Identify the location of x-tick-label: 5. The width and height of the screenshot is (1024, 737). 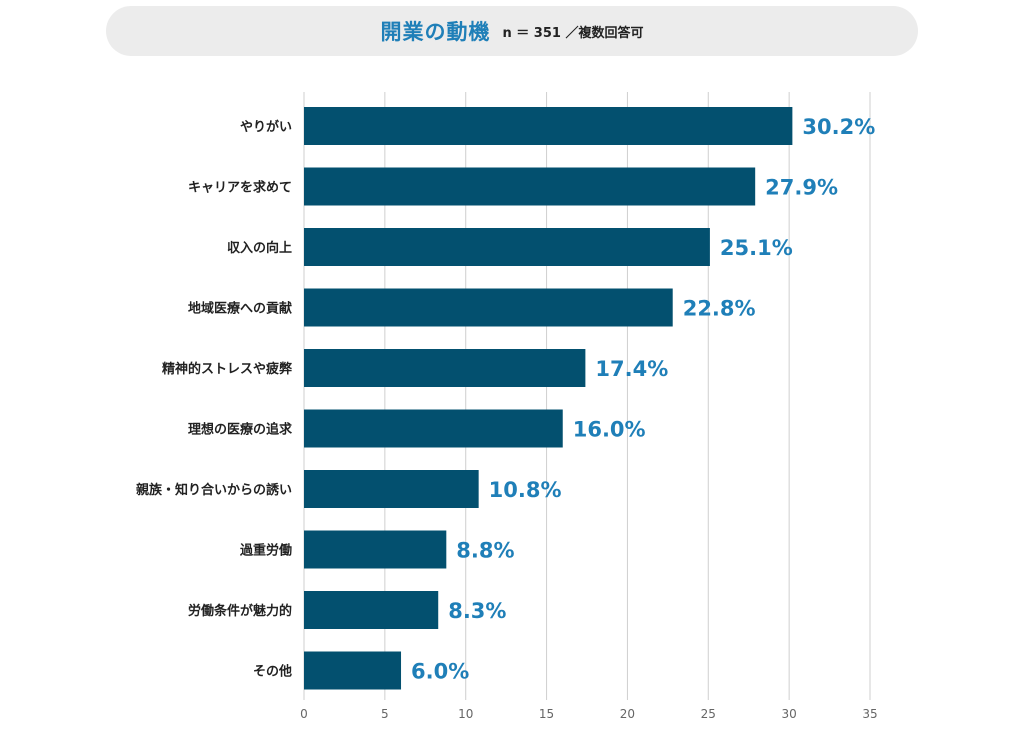
(385, 714).